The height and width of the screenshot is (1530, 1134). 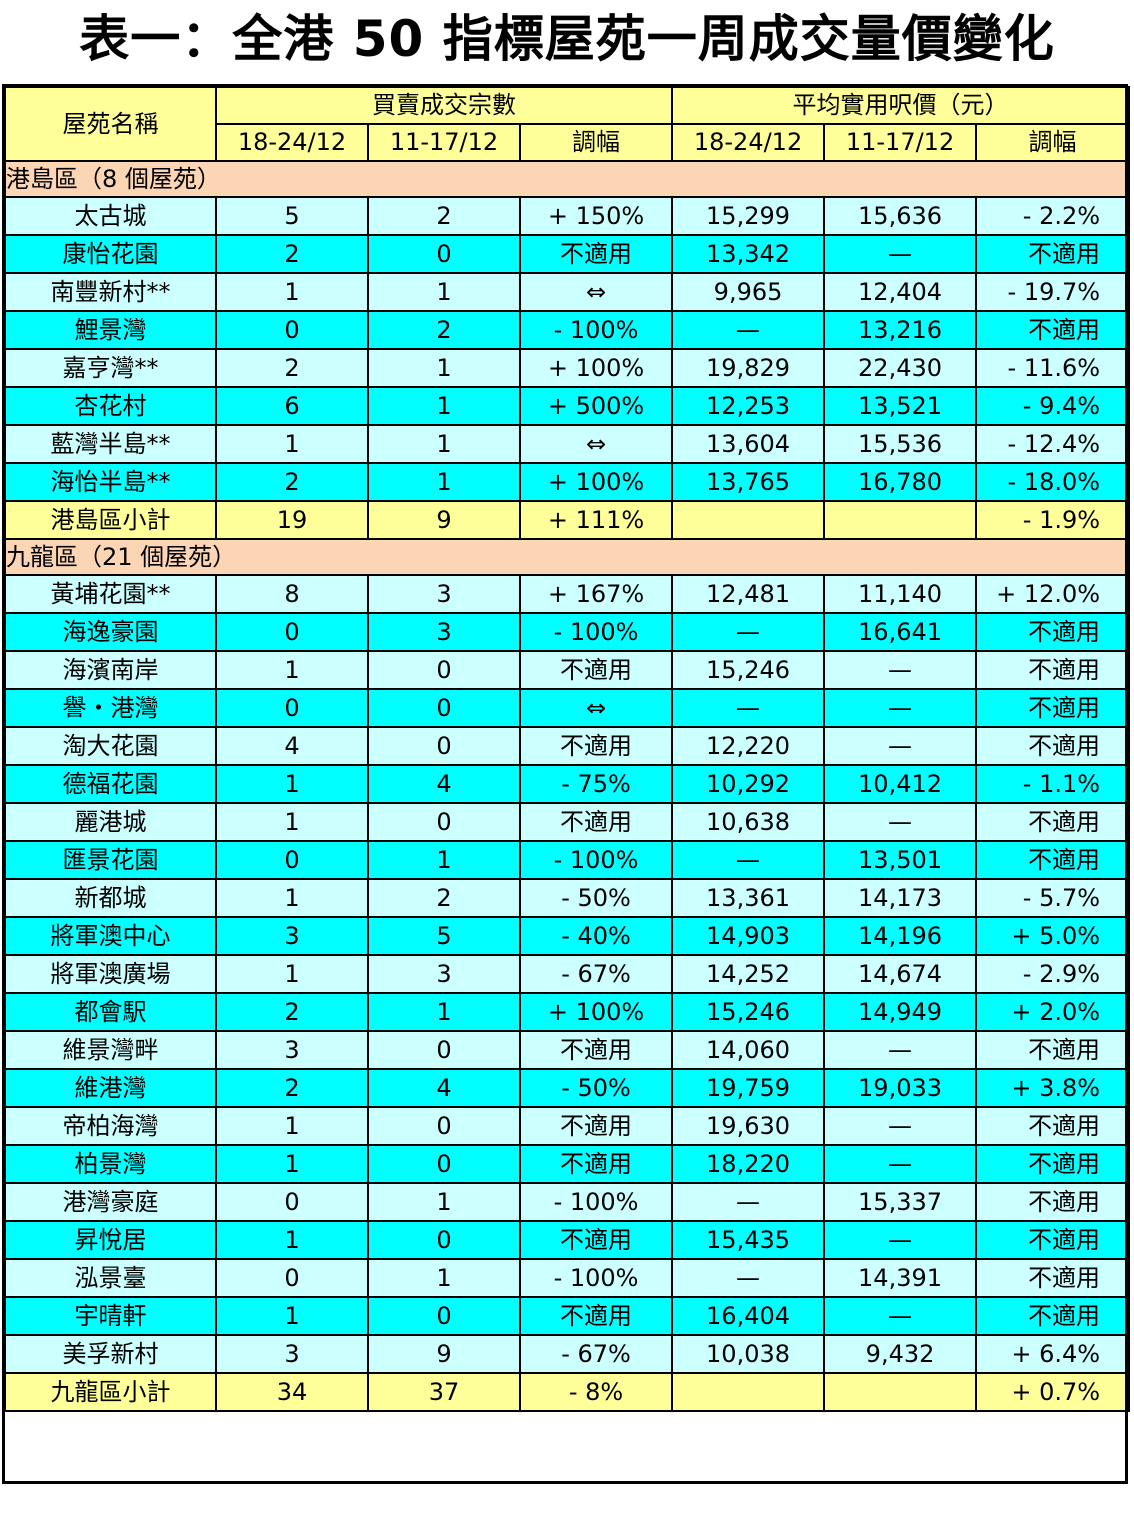 I want to click on table-row: 德福花園 1 4- 75% 10,292 10,412- 1.1%, so click(x=567, y=784).